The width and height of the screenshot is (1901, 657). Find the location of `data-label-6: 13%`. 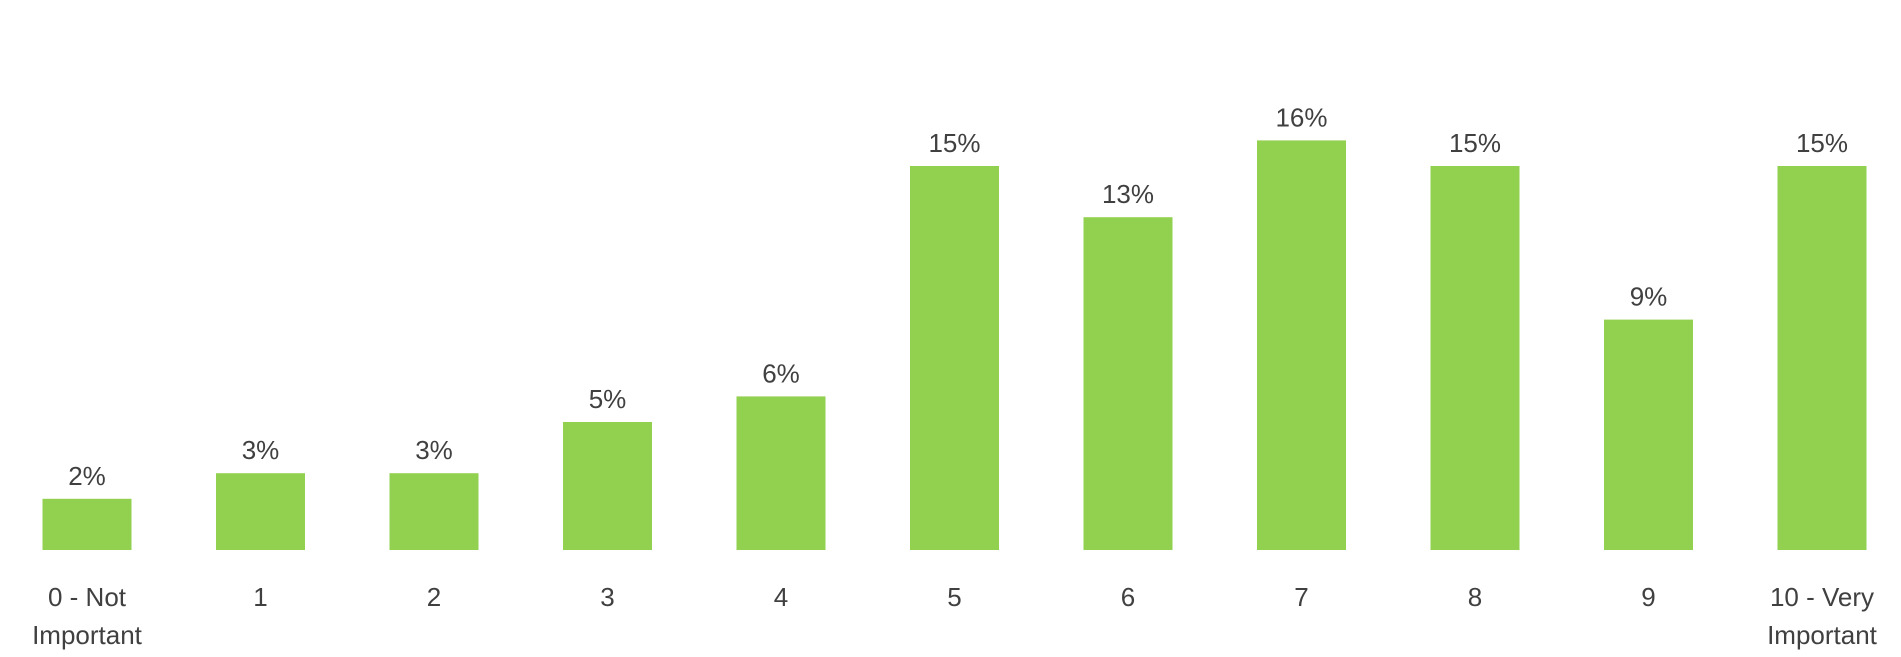

data-label-6: 13% is located at coordinates (1128, 194).